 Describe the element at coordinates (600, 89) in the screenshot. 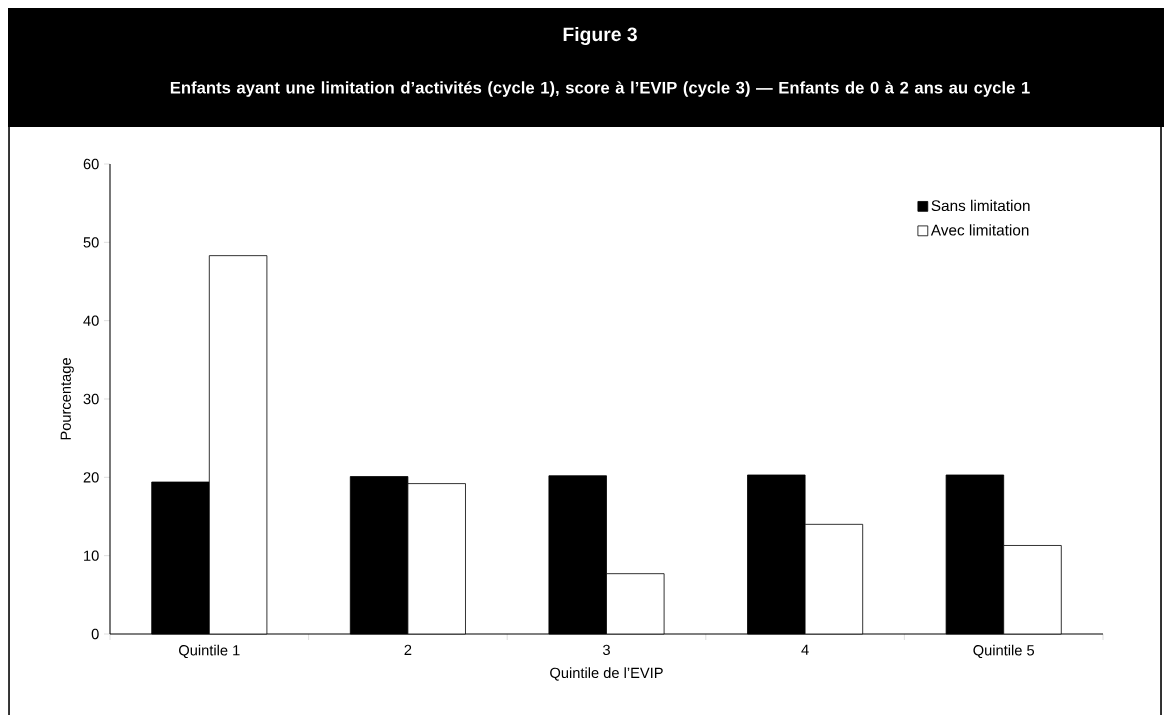

I see `chart-subtitle: Enfants ayant une limitation d’activités (cycle 1), score à l’EVIP (cycle 3) — Enfants de 0 à 2 ans au cycle 1` at that location.